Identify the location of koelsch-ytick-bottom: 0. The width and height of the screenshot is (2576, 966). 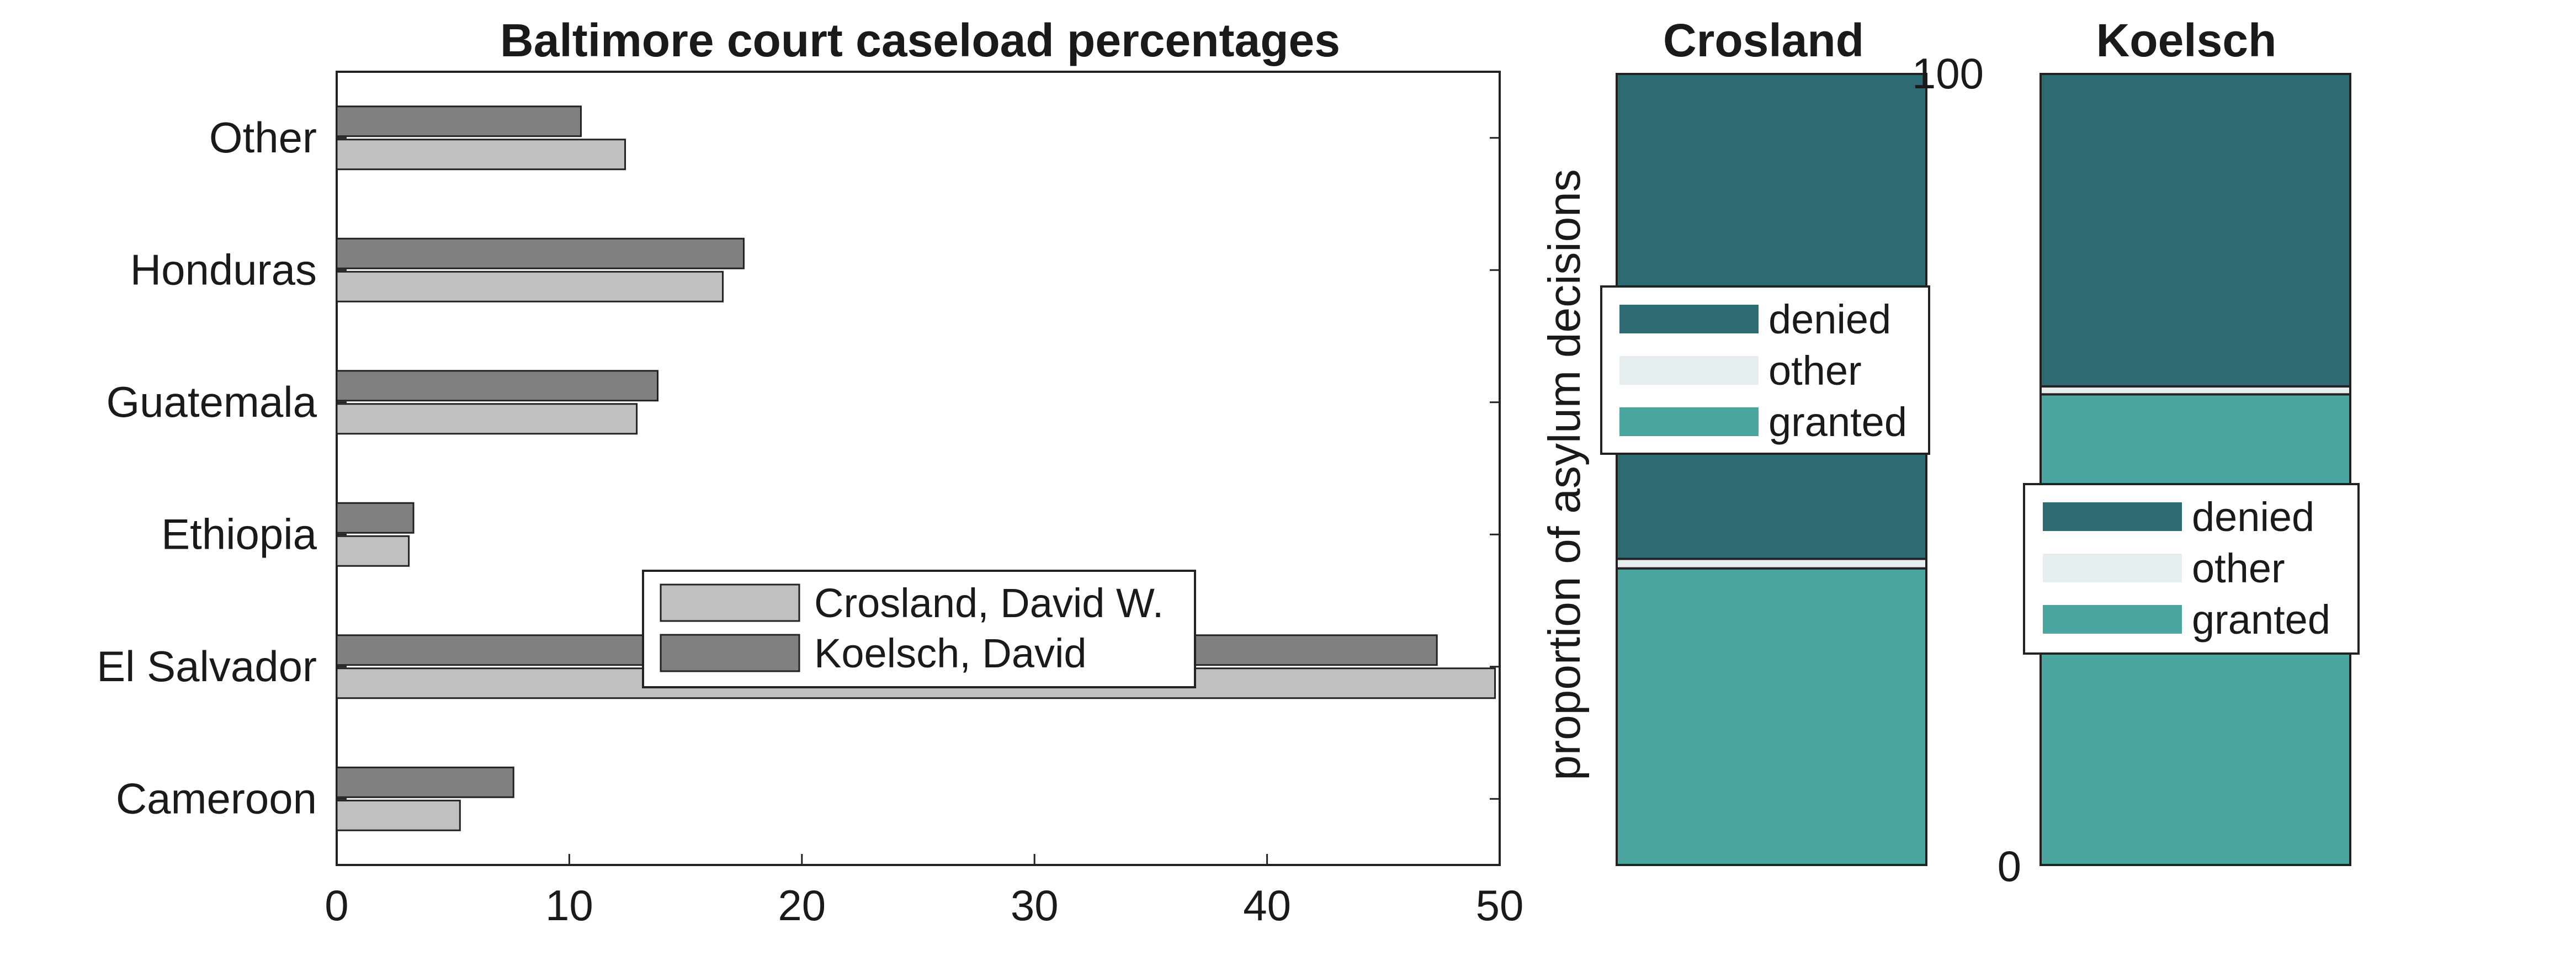
(2009, 866).